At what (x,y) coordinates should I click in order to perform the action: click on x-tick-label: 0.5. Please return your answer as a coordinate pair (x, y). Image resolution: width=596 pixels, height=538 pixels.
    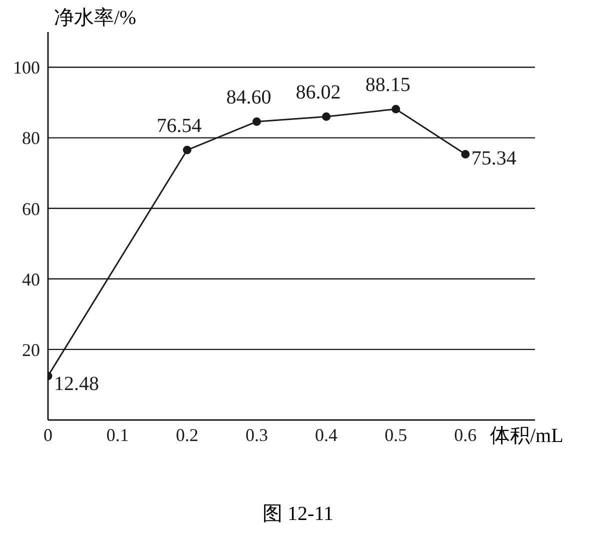
    Looking at the image, I should click on (396, 434).